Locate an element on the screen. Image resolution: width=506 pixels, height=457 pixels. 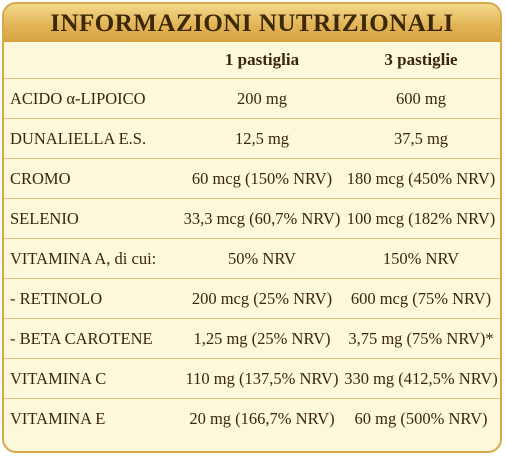
nutrient-label: VITAMINA E is located at coordinates (58, 418).